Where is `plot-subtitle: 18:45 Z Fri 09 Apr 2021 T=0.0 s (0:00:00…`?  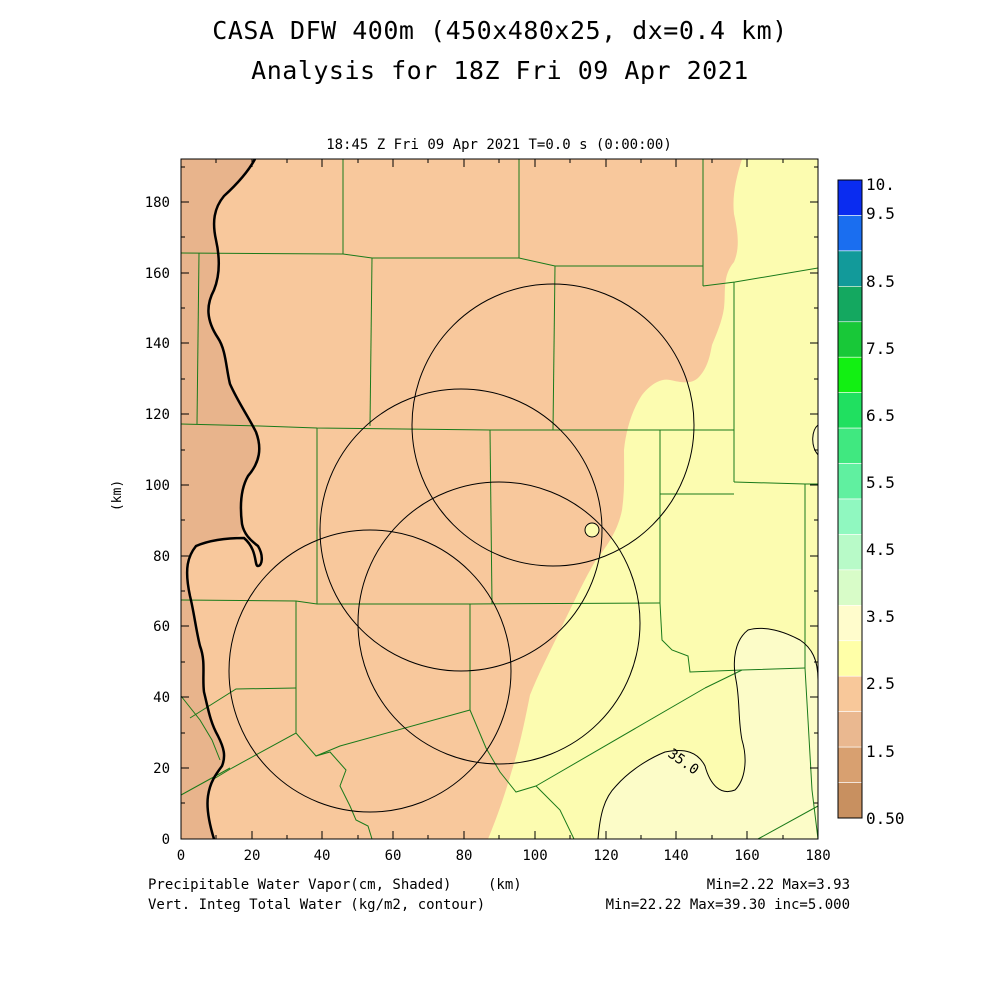
plot-subtitle: 18:45 Z Fri 09 Apr 2021 T=0.0 s (0:00:00… is located at coordinates (499, 145).